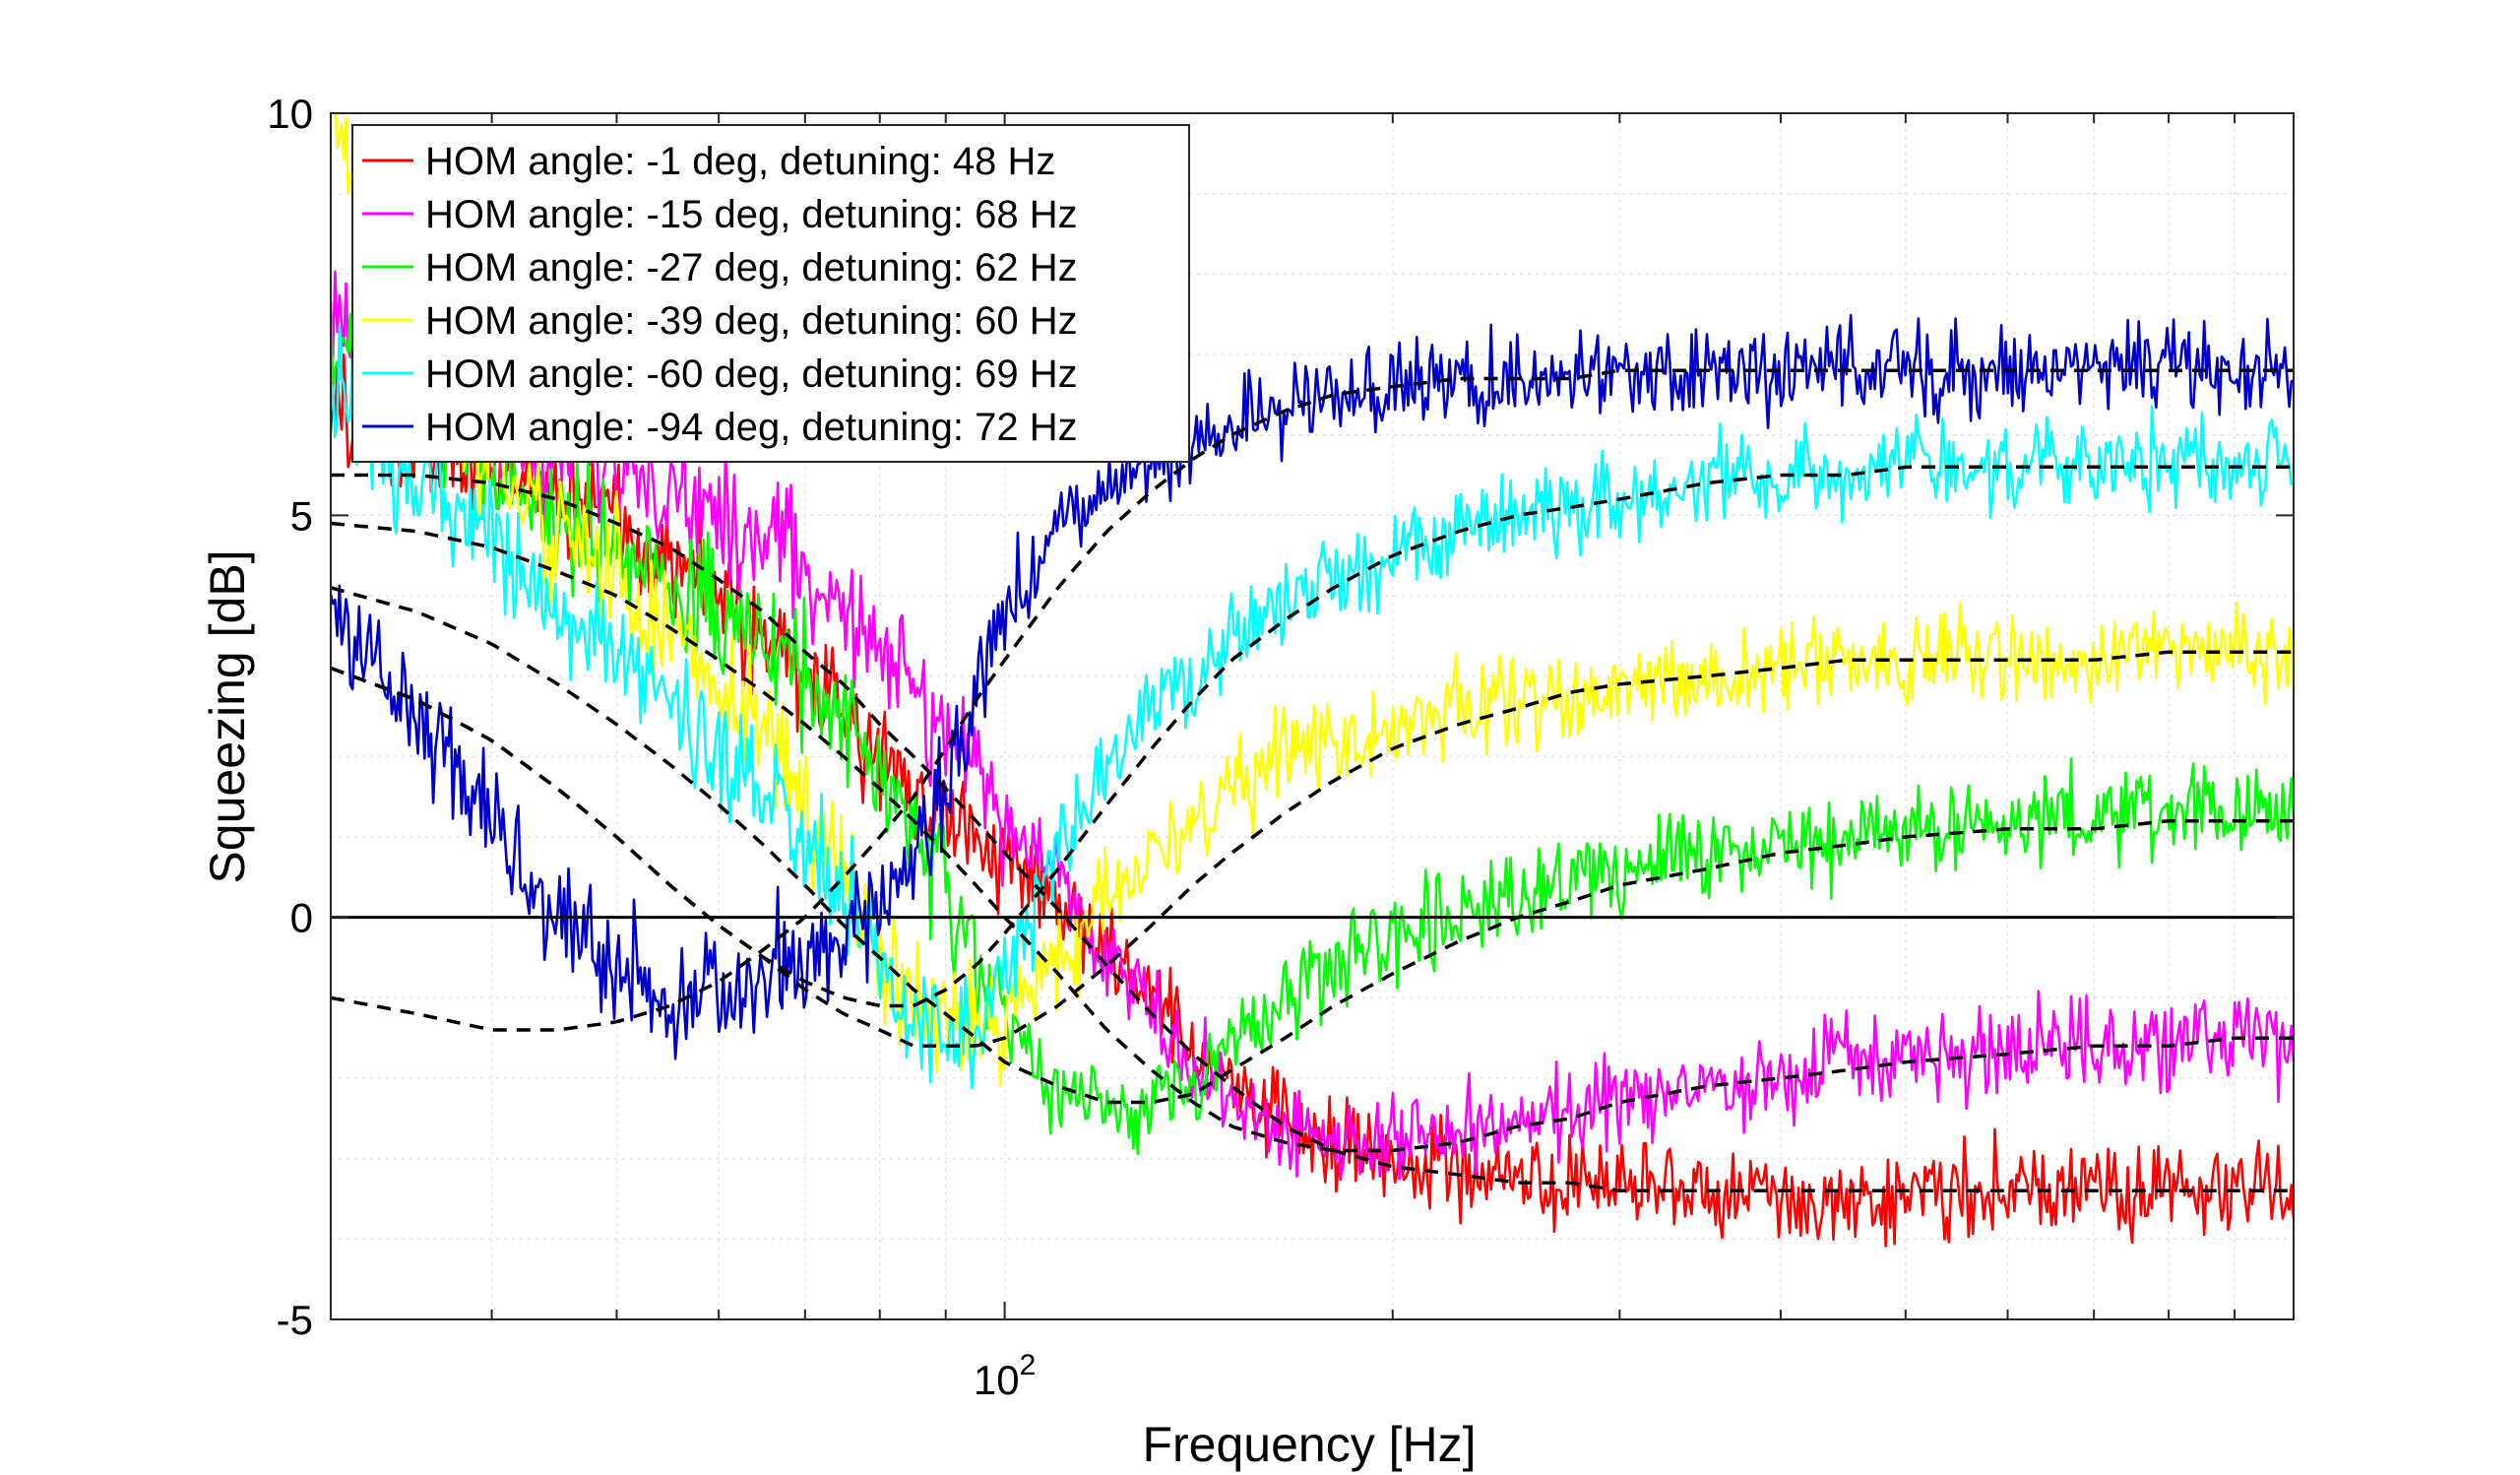 This screenshot has height=1475, width=2520. Describe the element at coordinates (1309, 1444) in the screenshot. I see `x-axis-label: Frequency [Hz]` at that location.